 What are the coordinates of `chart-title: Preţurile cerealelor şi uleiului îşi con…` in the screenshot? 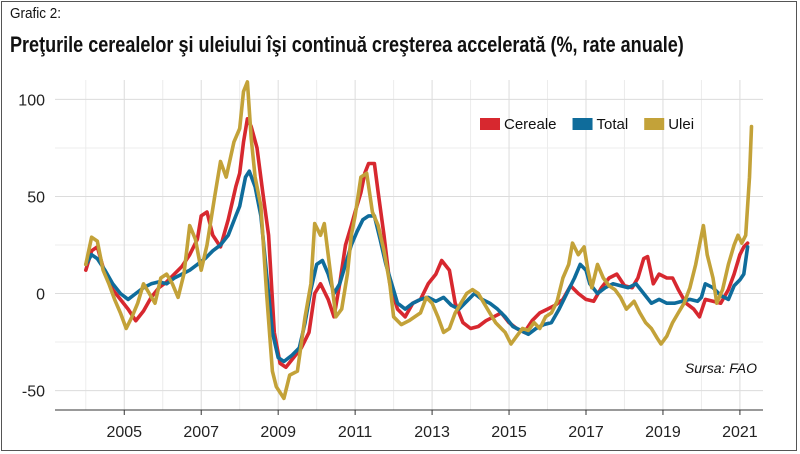 It's located at (347, 44).